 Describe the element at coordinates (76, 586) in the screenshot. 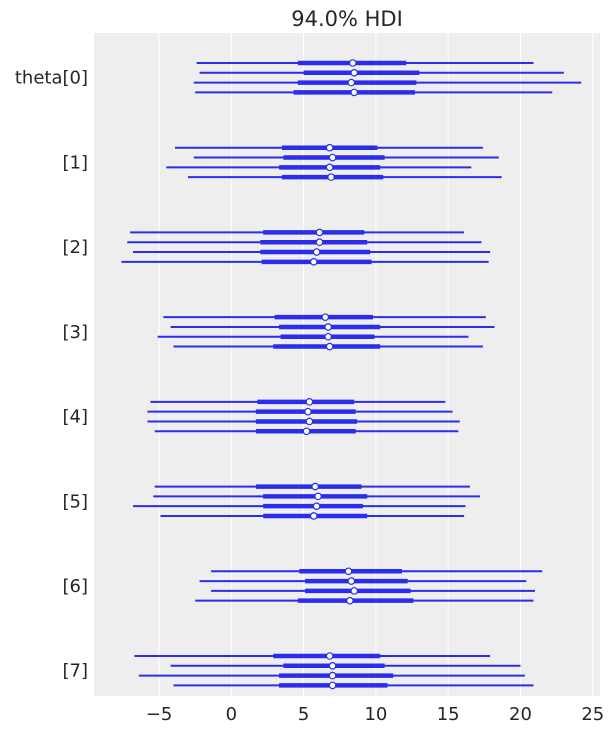

I see `variable-label: [6]` at that location.